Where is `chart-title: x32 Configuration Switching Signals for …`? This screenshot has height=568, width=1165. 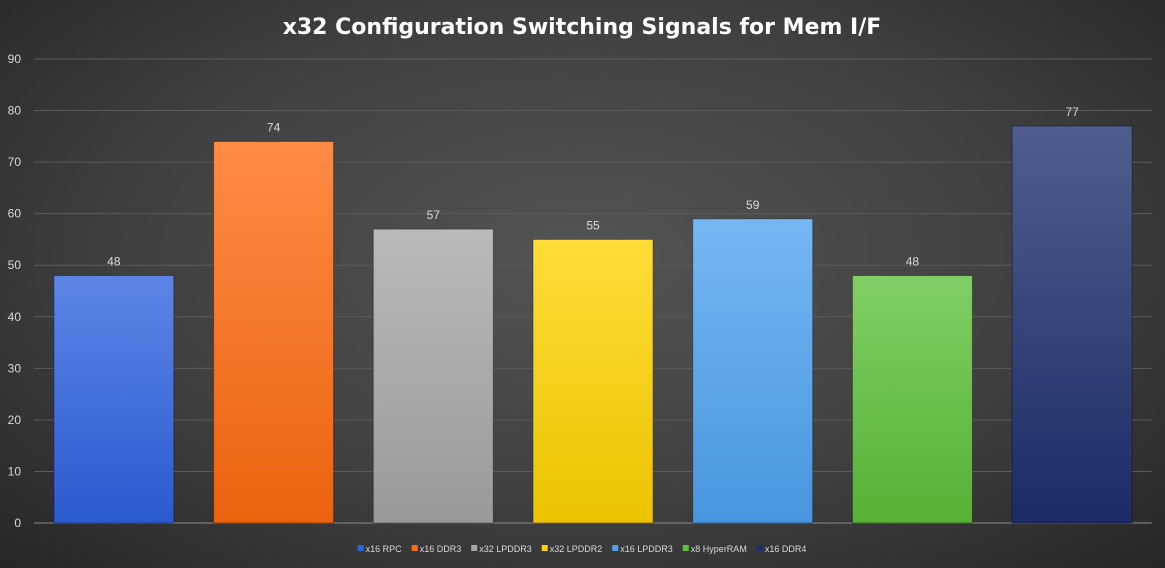 chart-title: x32 Configuration Switching Signals for … is located at coordinates (582, 27).